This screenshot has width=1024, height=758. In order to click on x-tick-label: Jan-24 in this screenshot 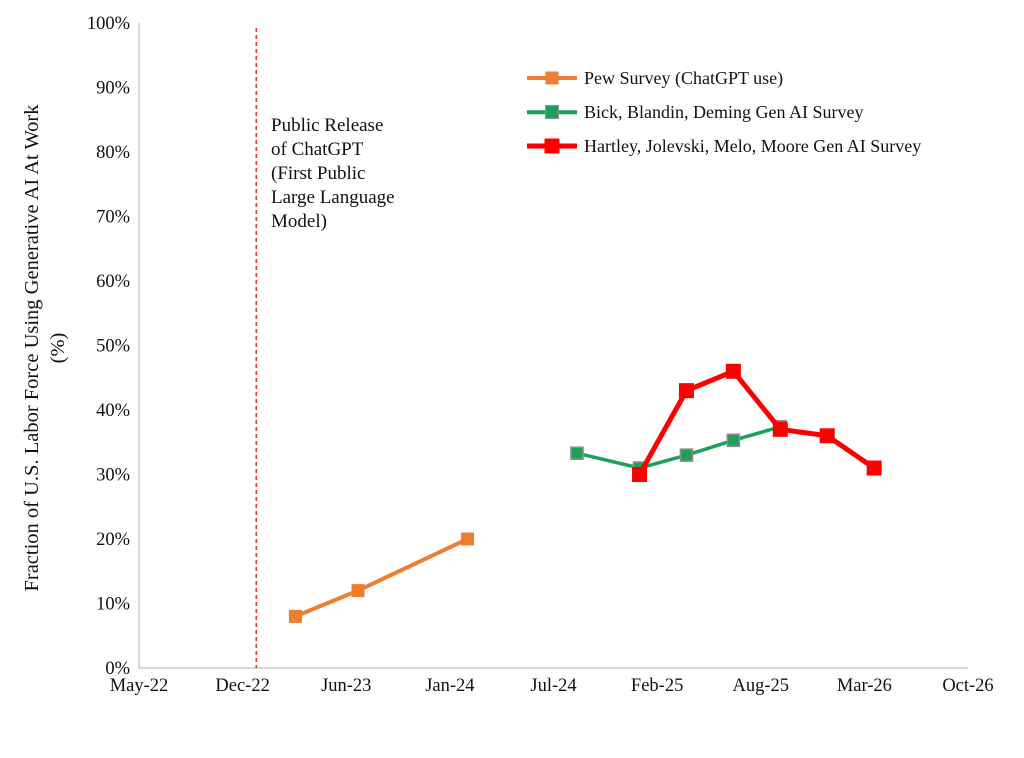, I will do `click(449, 686)`.